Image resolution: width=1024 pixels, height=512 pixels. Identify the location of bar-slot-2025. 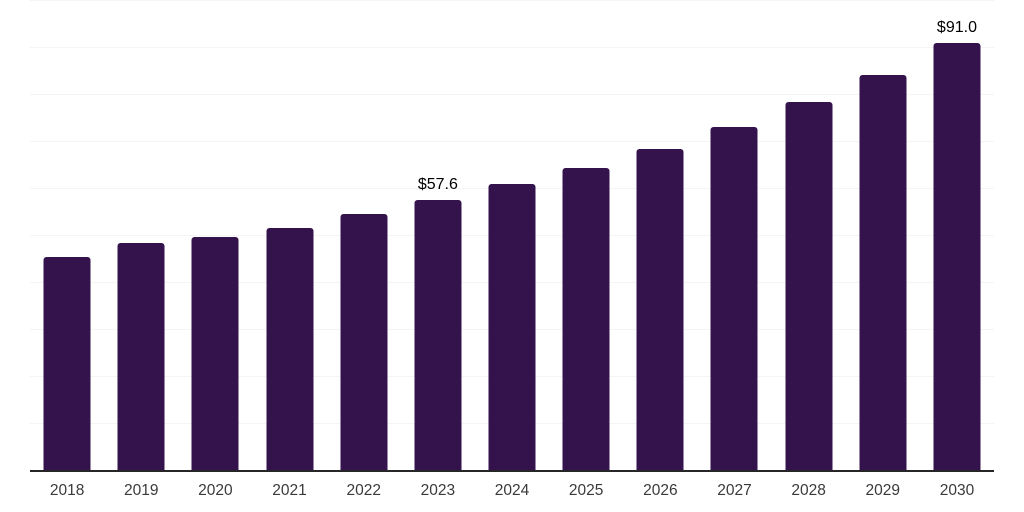
(586, 236).